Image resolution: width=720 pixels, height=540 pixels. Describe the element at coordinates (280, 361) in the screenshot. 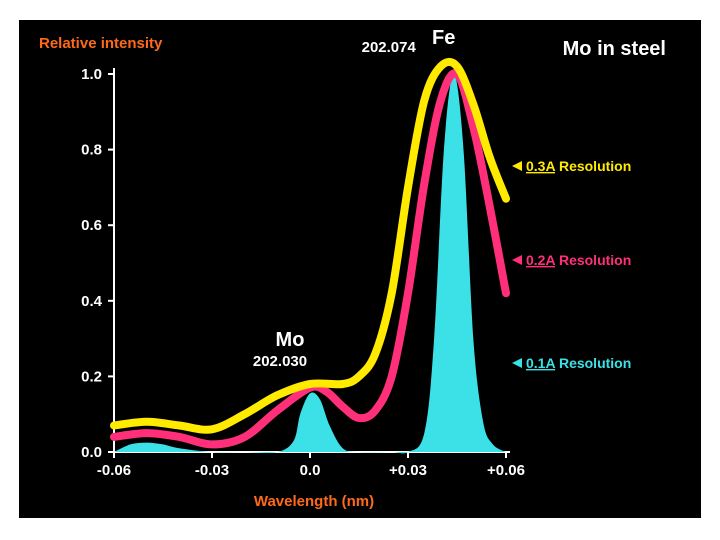

I see `peak-mo-wavelength: 202.030` at that location.